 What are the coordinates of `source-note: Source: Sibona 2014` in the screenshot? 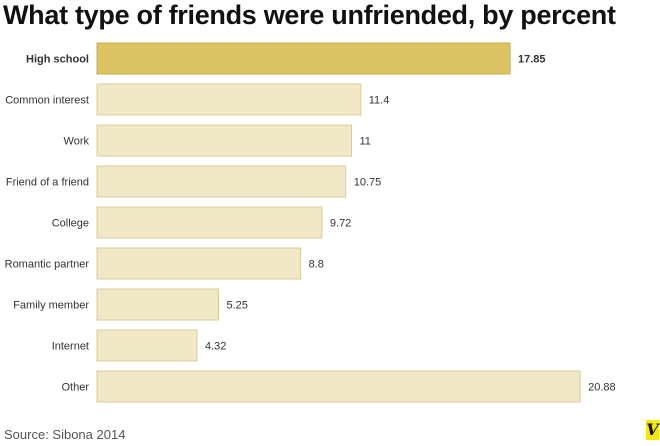 It's located at (65, 434).